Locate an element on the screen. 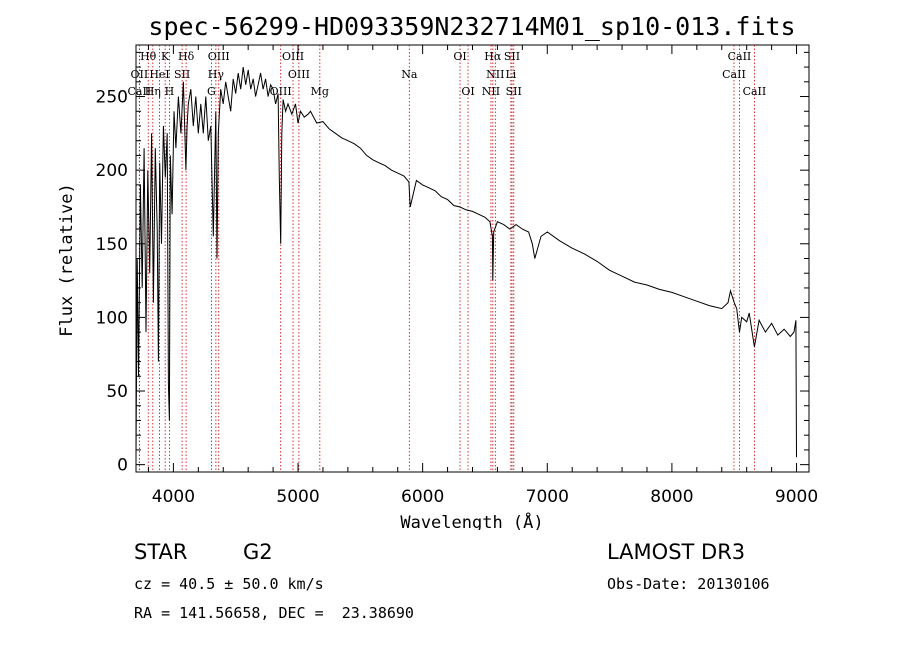 This screenshot has height=649, width=900. x-axis-label: Wavelength (Å) is located at coordinates (471, 520).